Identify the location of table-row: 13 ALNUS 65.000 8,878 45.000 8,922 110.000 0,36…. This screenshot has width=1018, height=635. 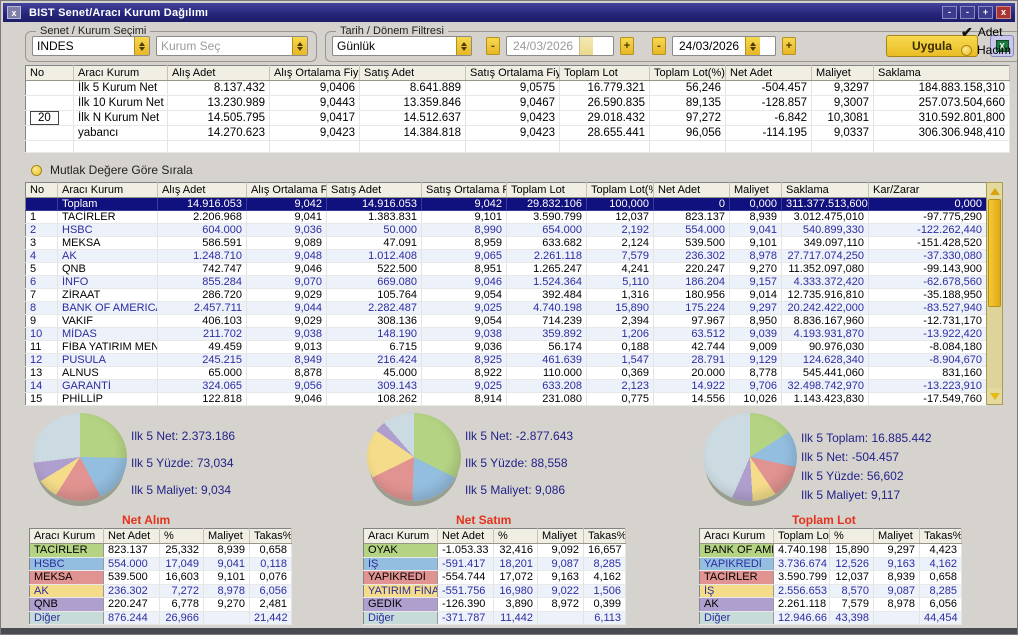
(506, 373).